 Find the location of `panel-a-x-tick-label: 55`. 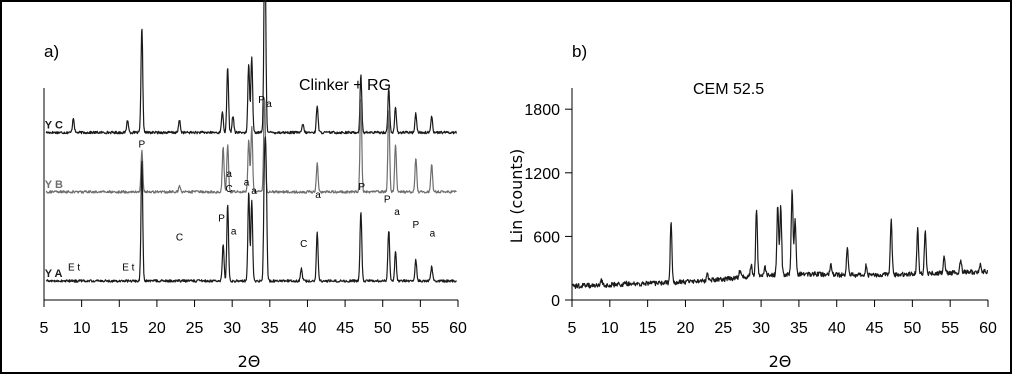

panel-a-x-tick-label: 55 is located at coordinates (420, 328).